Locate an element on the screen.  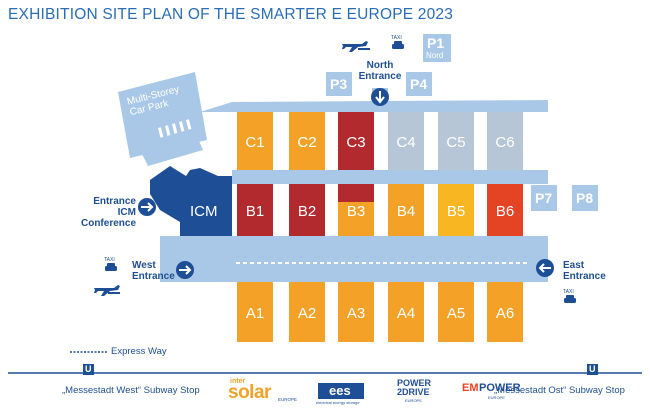
subway-east-label: „Messestadt Ost“ Subway Stop is located at coordinates (559, 390).